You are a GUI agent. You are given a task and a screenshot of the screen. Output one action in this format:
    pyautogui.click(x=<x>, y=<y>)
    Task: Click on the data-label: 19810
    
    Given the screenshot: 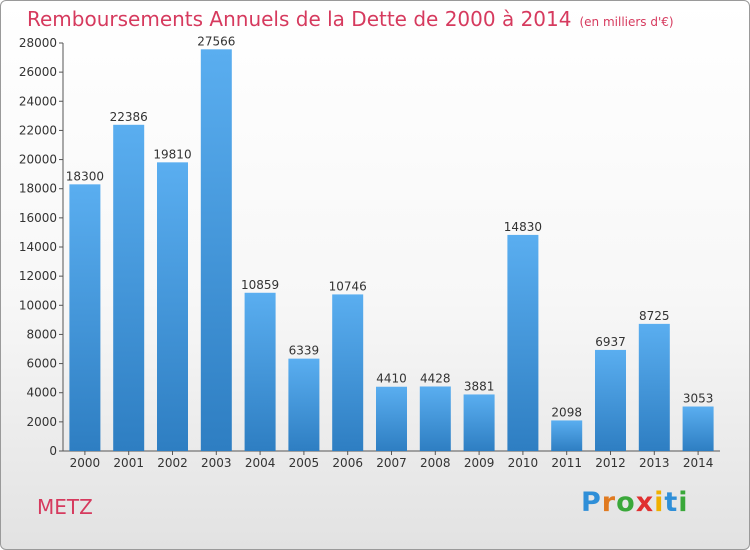 What is the action you would take?
    pyautogui.click(x=172, y=154)
    